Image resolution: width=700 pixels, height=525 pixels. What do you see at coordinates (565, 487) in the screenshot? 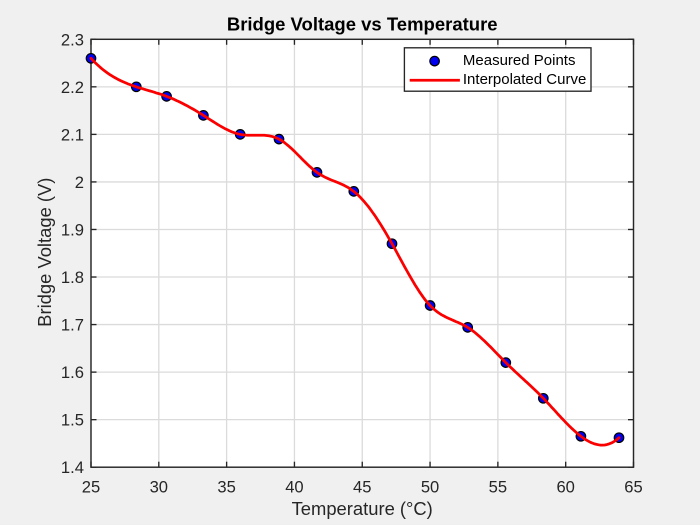
I see `svg-text: 60` at bounding box center [565, 487].